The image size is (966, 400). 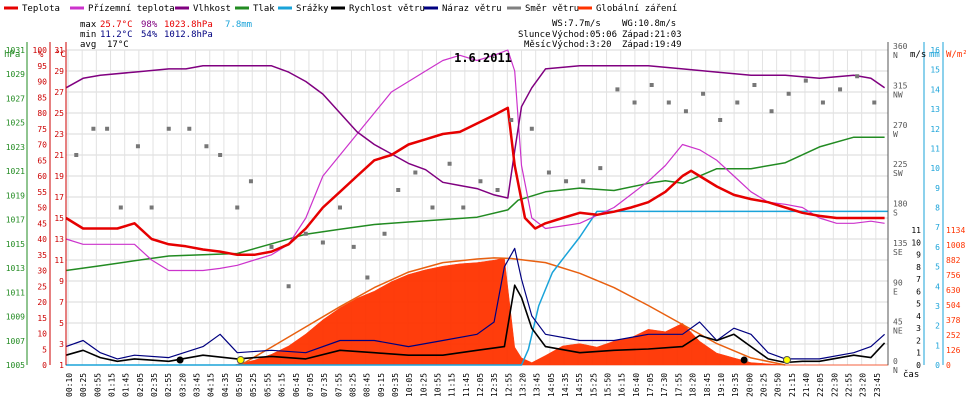 What do you see at coordinates (238, 25) in the screenshot?
I see `stat-rain: 7.8mm` at bounding box center [238, 25].